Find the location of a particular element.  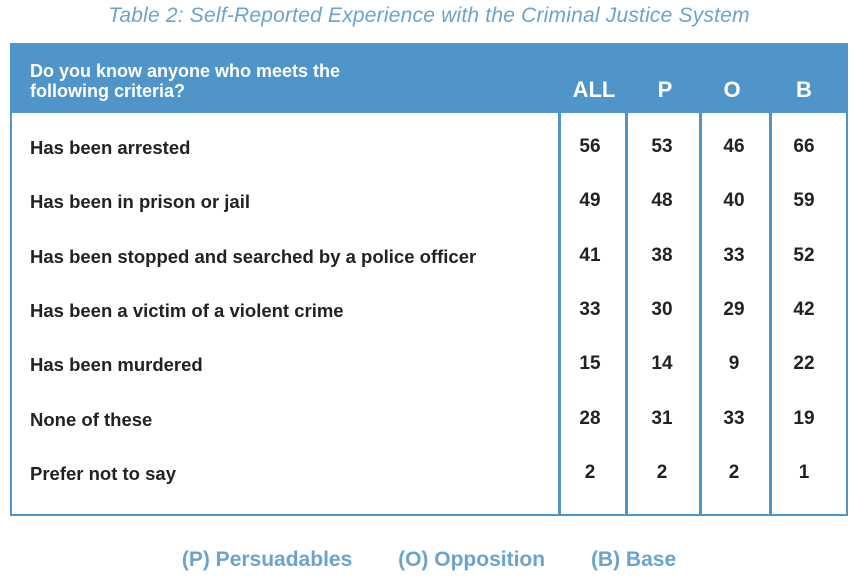

table-cell: 38 is located at coordinates (662, 255).